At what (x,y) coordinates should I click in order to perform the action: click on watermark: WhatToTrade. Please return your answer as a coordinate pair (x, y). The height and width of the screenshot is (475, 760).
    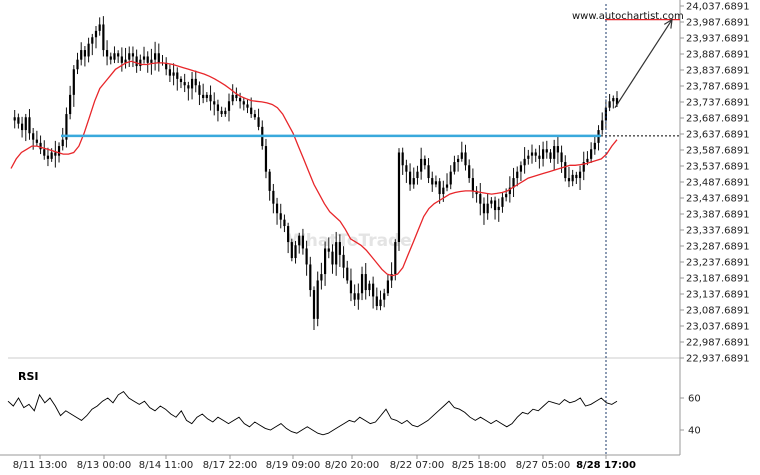
    Looking at the image, I should click on (349, 241).